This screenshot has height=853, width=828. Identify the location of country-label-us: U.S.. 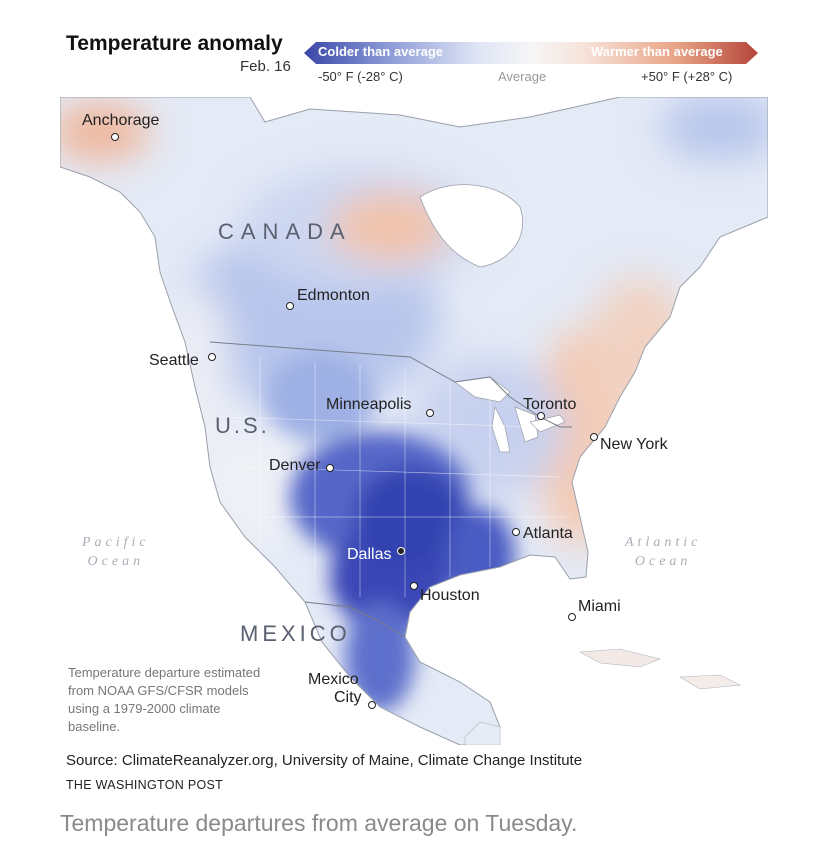
(242, 425).